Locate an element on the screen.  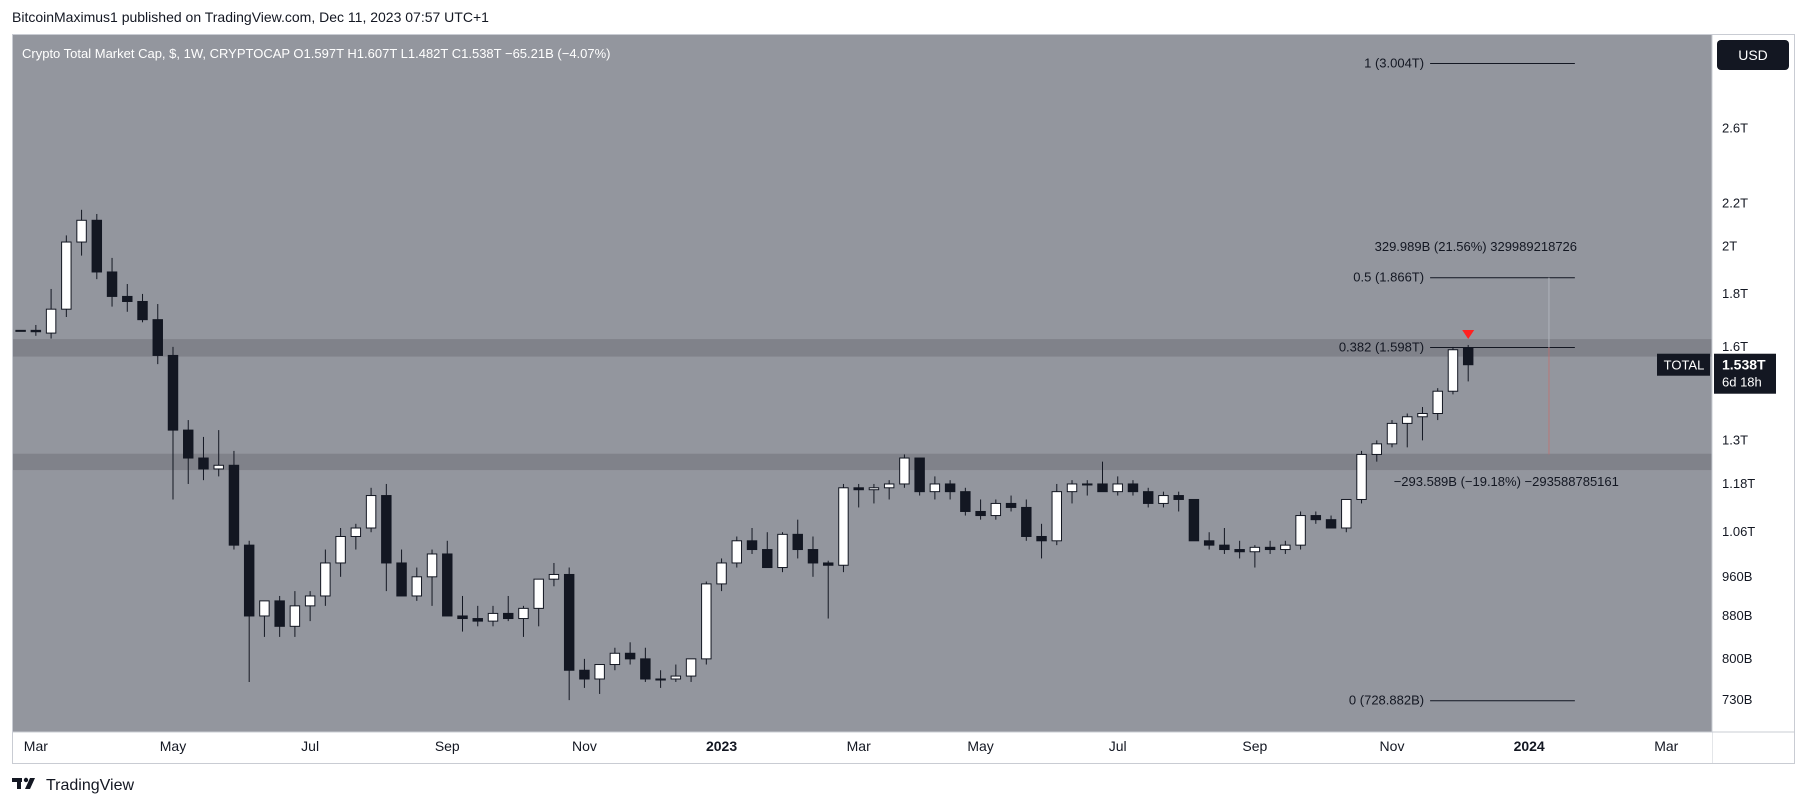
currency-button: USD is located at coordinates (1753, 55).